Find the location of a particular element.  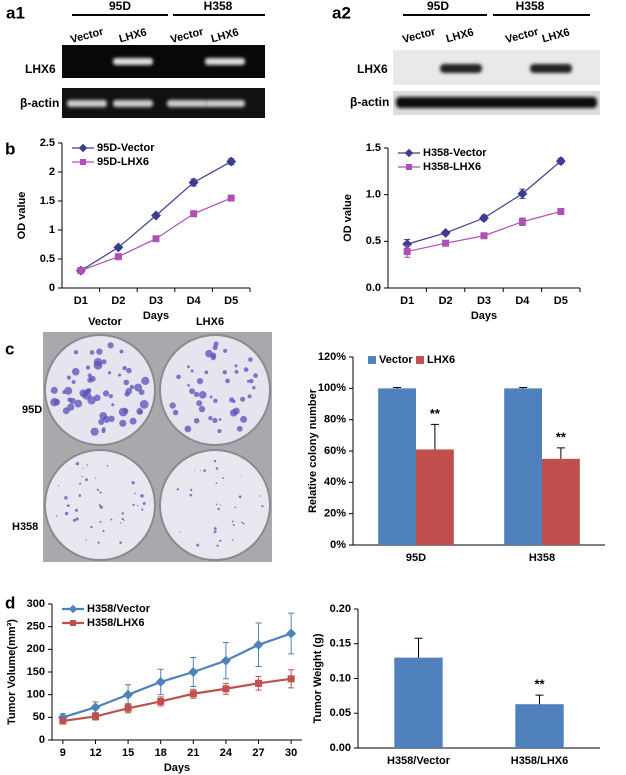

x-tick-label: 27 is located at coordinates (258, 753).